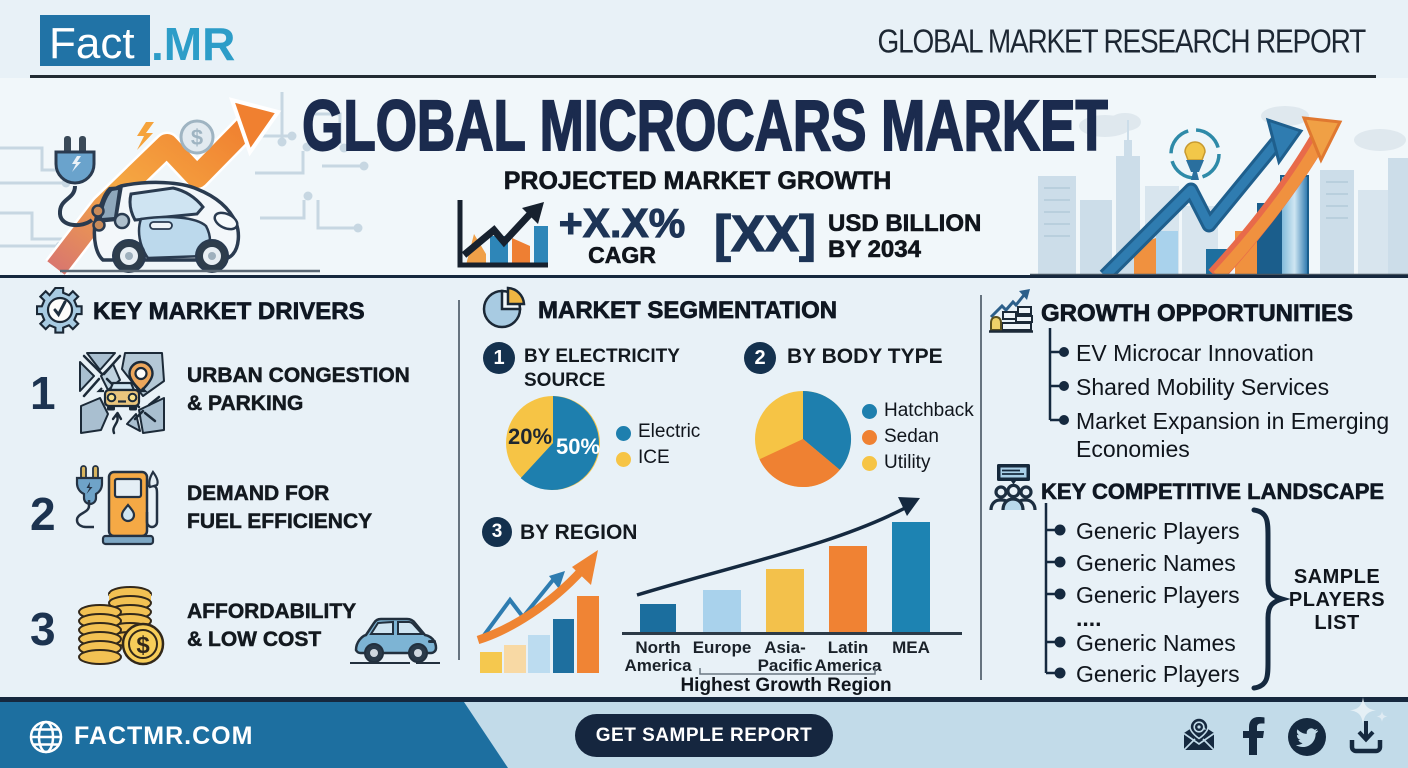 This screenshot has height=768, width=1408. What do you see at coordinates (722, 647) in the screenshot?
I see `svg-text: Europe` at bounding box center [722, 647].